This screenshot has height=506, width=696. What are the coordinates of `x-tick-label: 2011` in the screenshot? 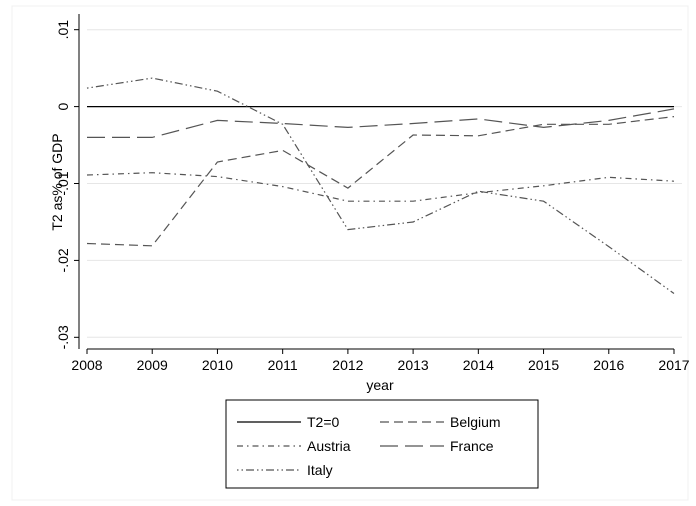 It's located at (283, 365).